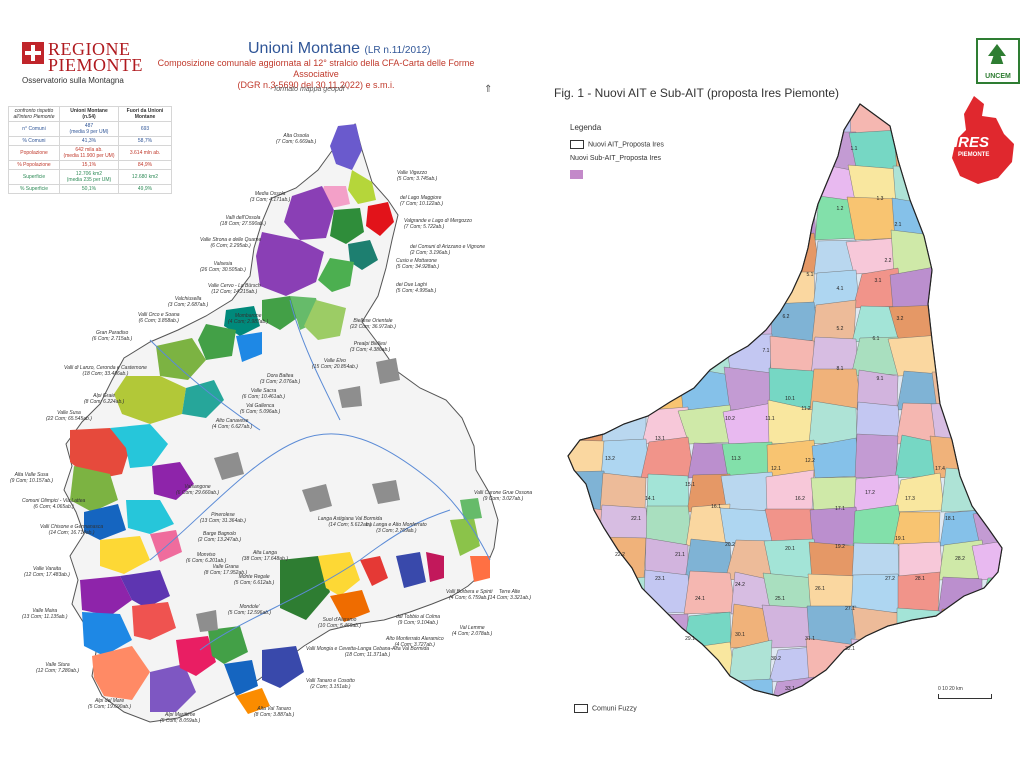  Describe the element at coordinates (636, 519) in the screenshot. I see `ait-region-label: 22.1` at that location.